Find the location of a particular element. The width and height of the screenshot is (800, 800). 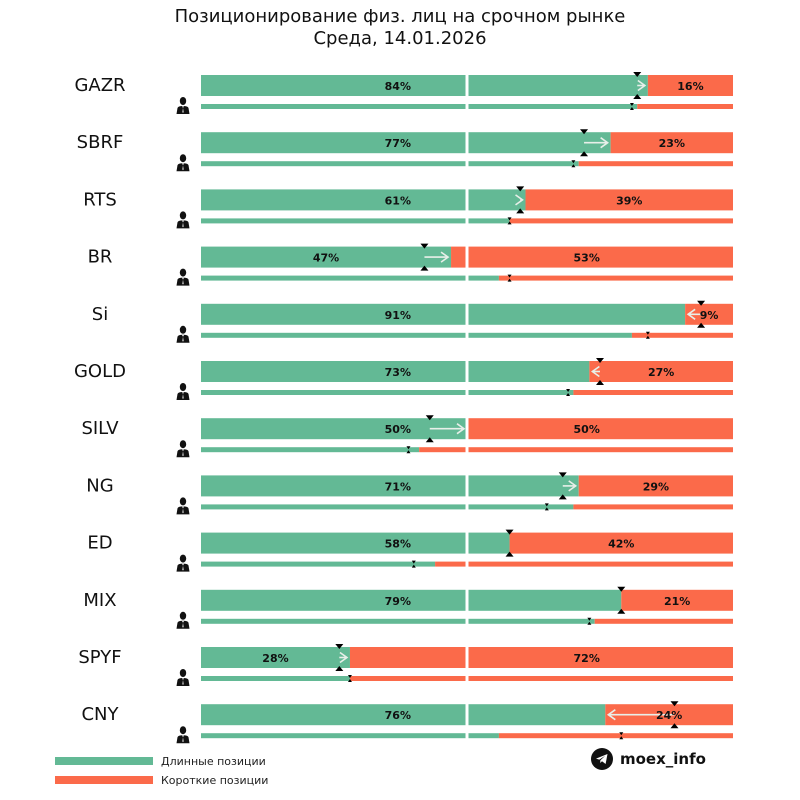

category-label: ED is located at coordinates (99, 543).